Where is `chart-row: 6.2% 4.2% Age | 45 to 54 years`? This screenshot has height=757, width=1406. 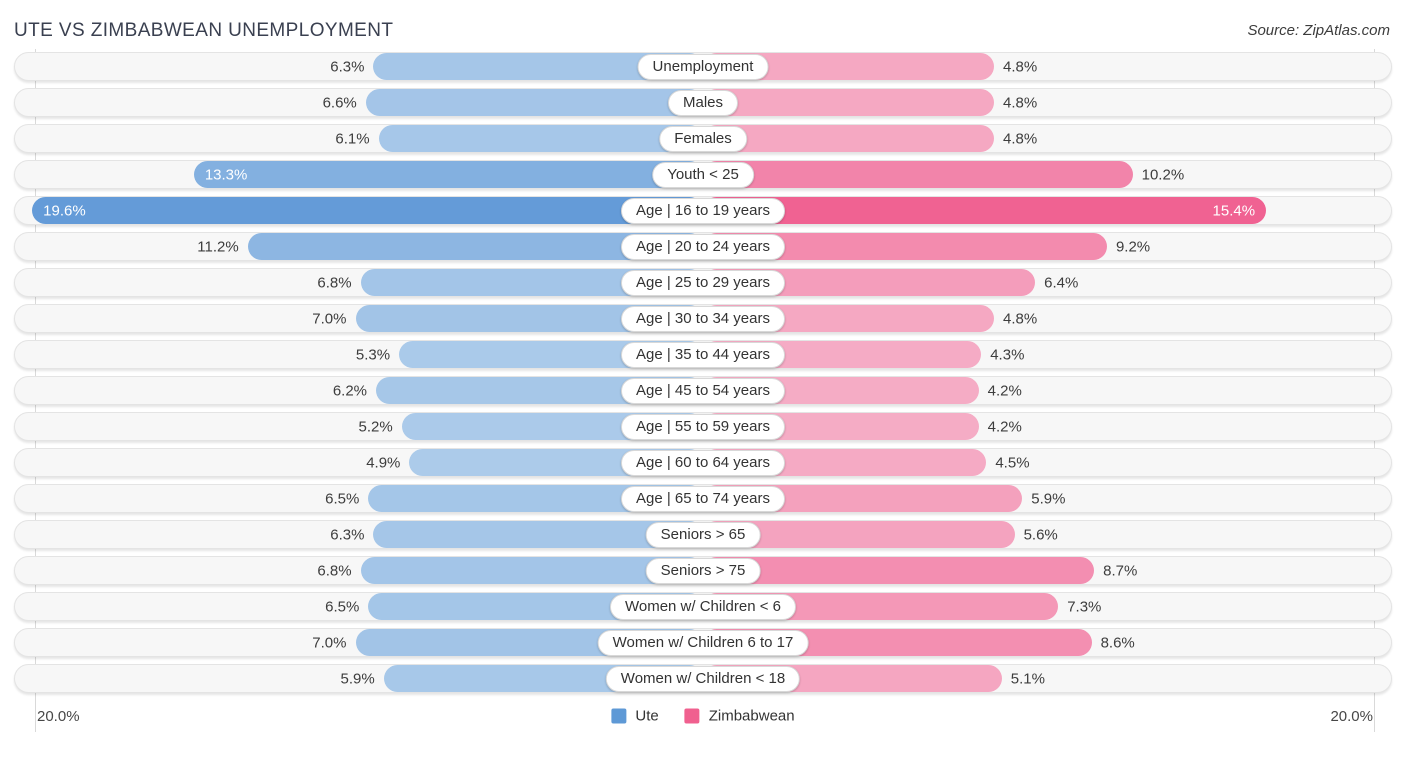 chart-row: 6.2% 4.2% Age | 45 to 54 years is located at coordinates (703, 390).